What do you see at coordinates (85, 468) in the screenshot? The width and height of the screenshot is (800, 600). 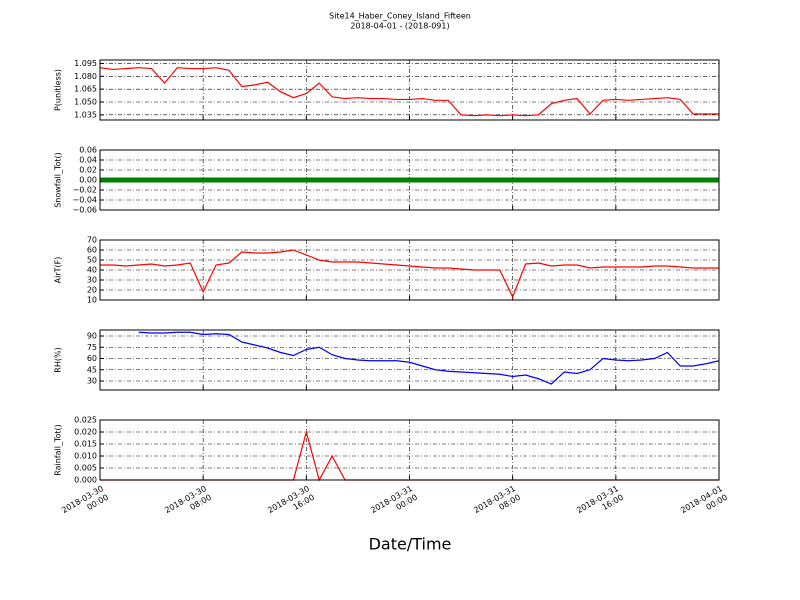 I see `y-tick-label: 0.005` at bounding box center [85, 468].